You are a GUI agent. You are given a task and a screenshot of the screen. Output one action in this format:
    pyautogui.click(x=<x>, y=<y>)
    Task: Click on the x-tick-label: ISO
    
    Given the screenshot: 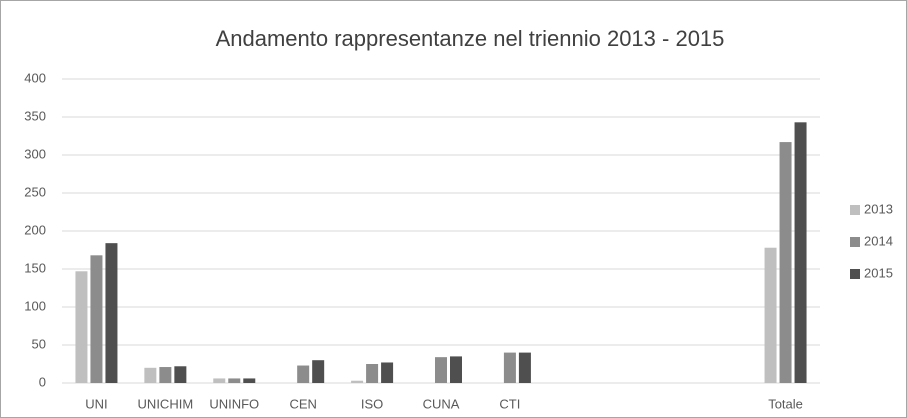 What is the action you would take?
    pyautogui.click(x=372, y=403)
    